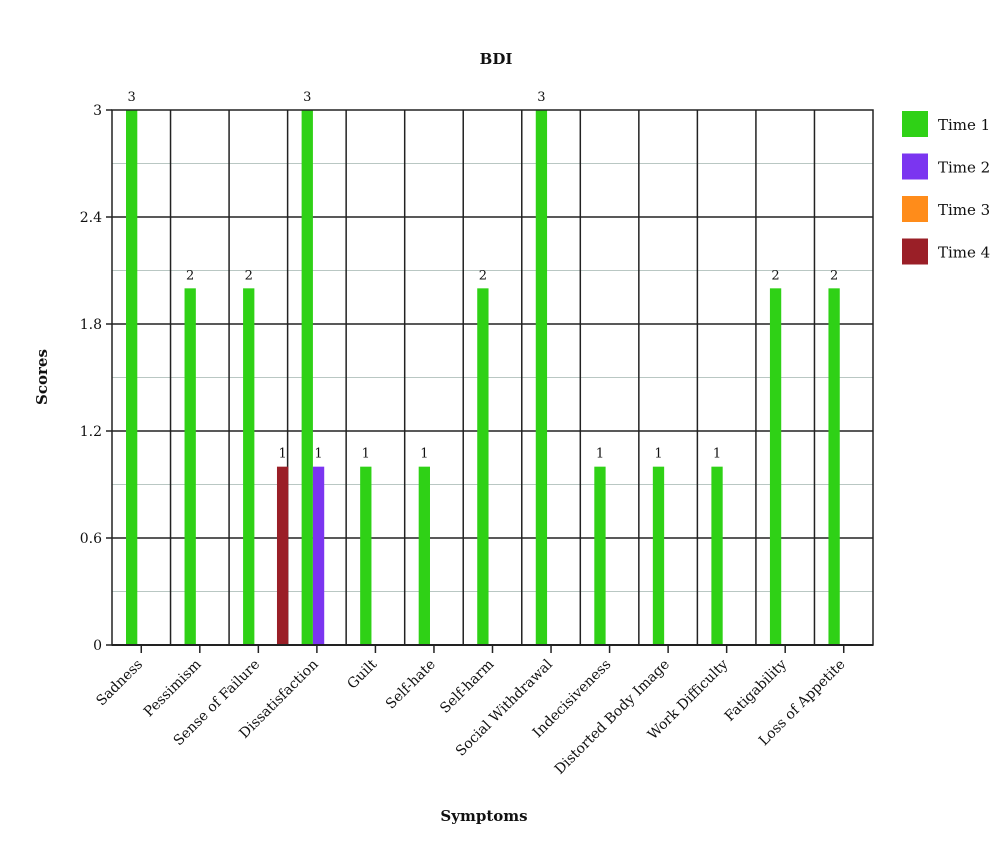 The width and height of the screenshot is (1000, 855). What do you see at coordinates (483, 816) in the screenshot?
I see `x-axis-title: Symptoms` at bounding box center [483, 816].